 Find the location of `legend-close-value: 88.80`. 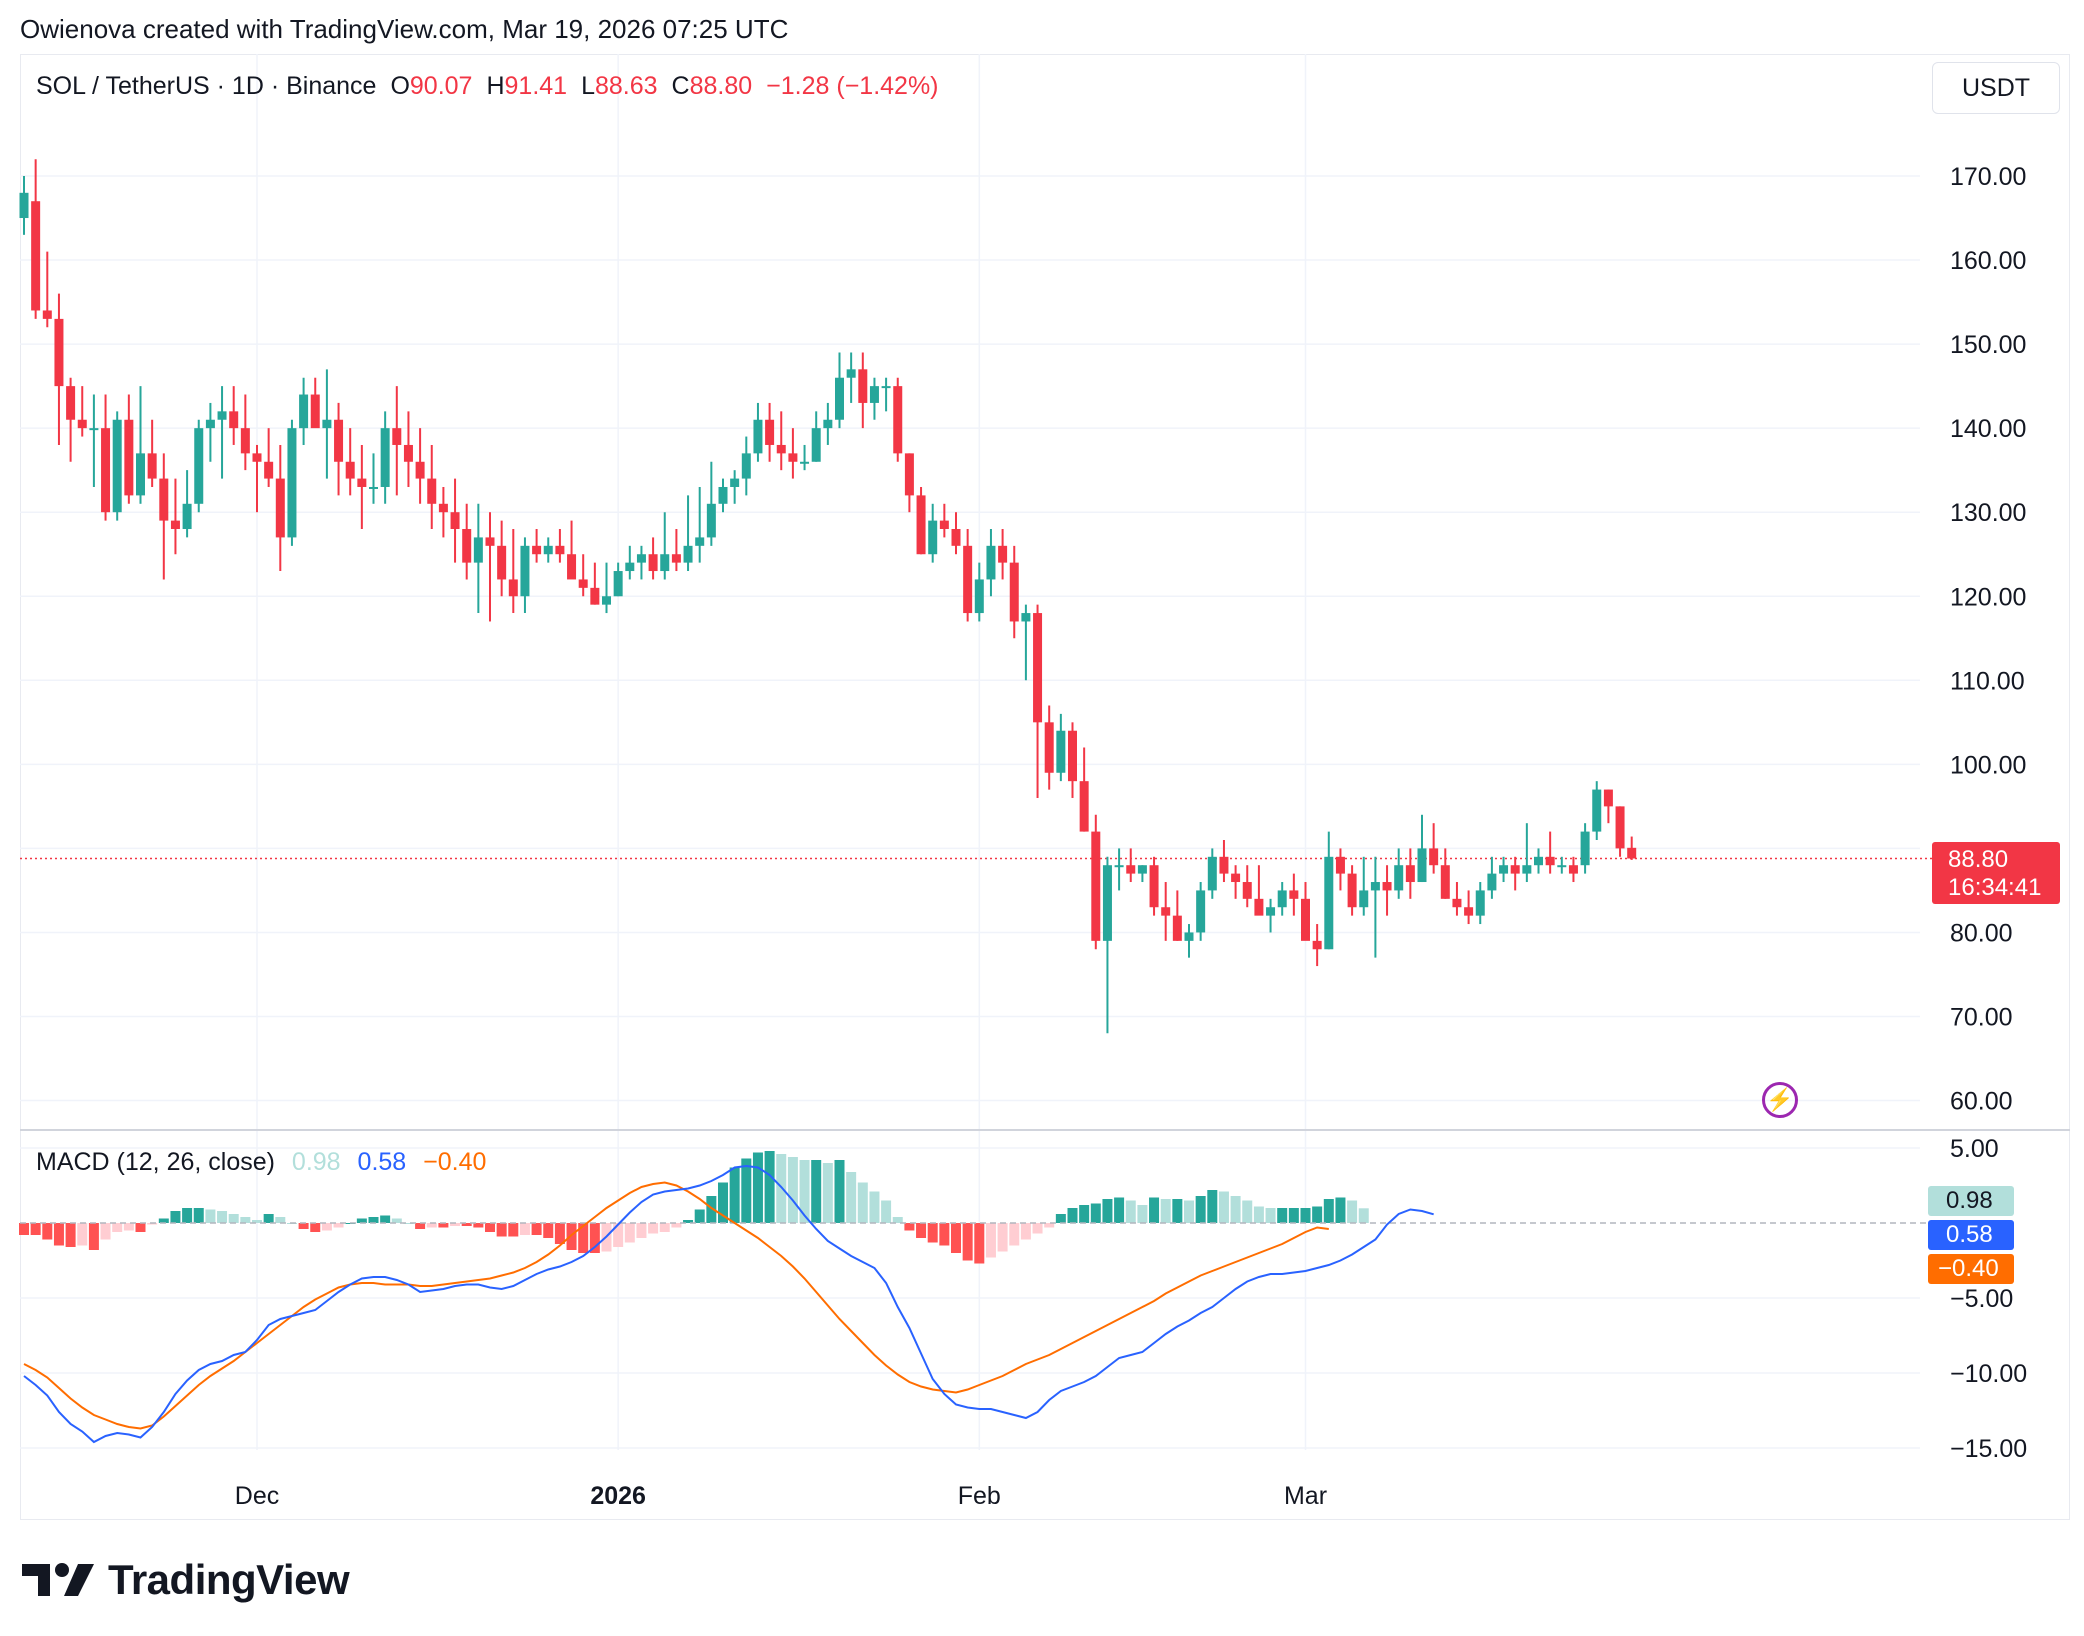

legend-close-value: 88.80 is located at coordinates (721, 86).